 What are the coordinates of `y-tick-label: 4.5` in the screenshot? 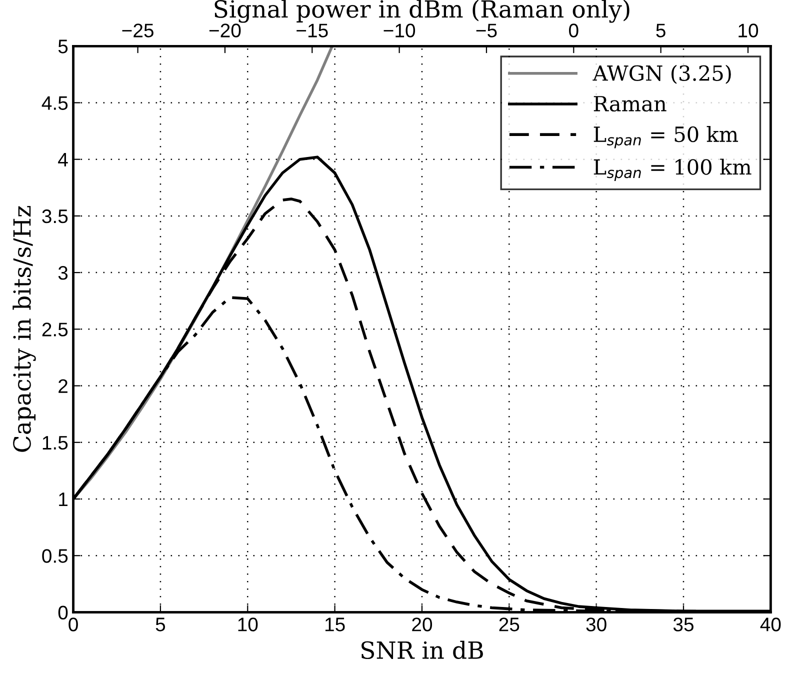 It's located at (55, 103).